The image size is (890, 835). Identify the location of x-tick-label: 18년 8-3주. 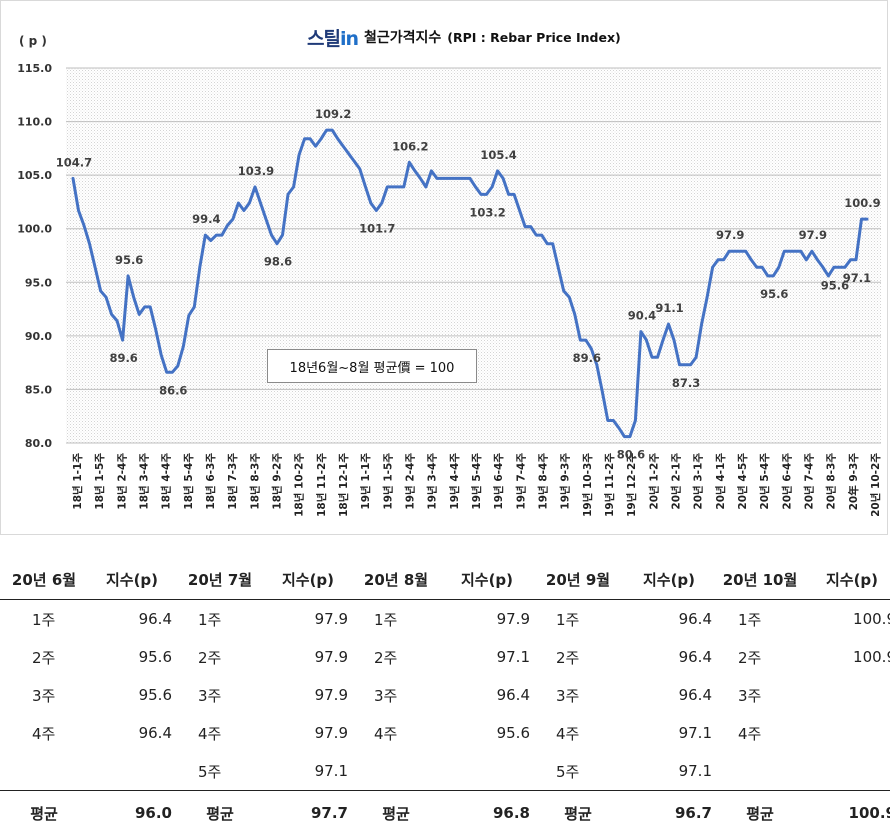
(254, 481).